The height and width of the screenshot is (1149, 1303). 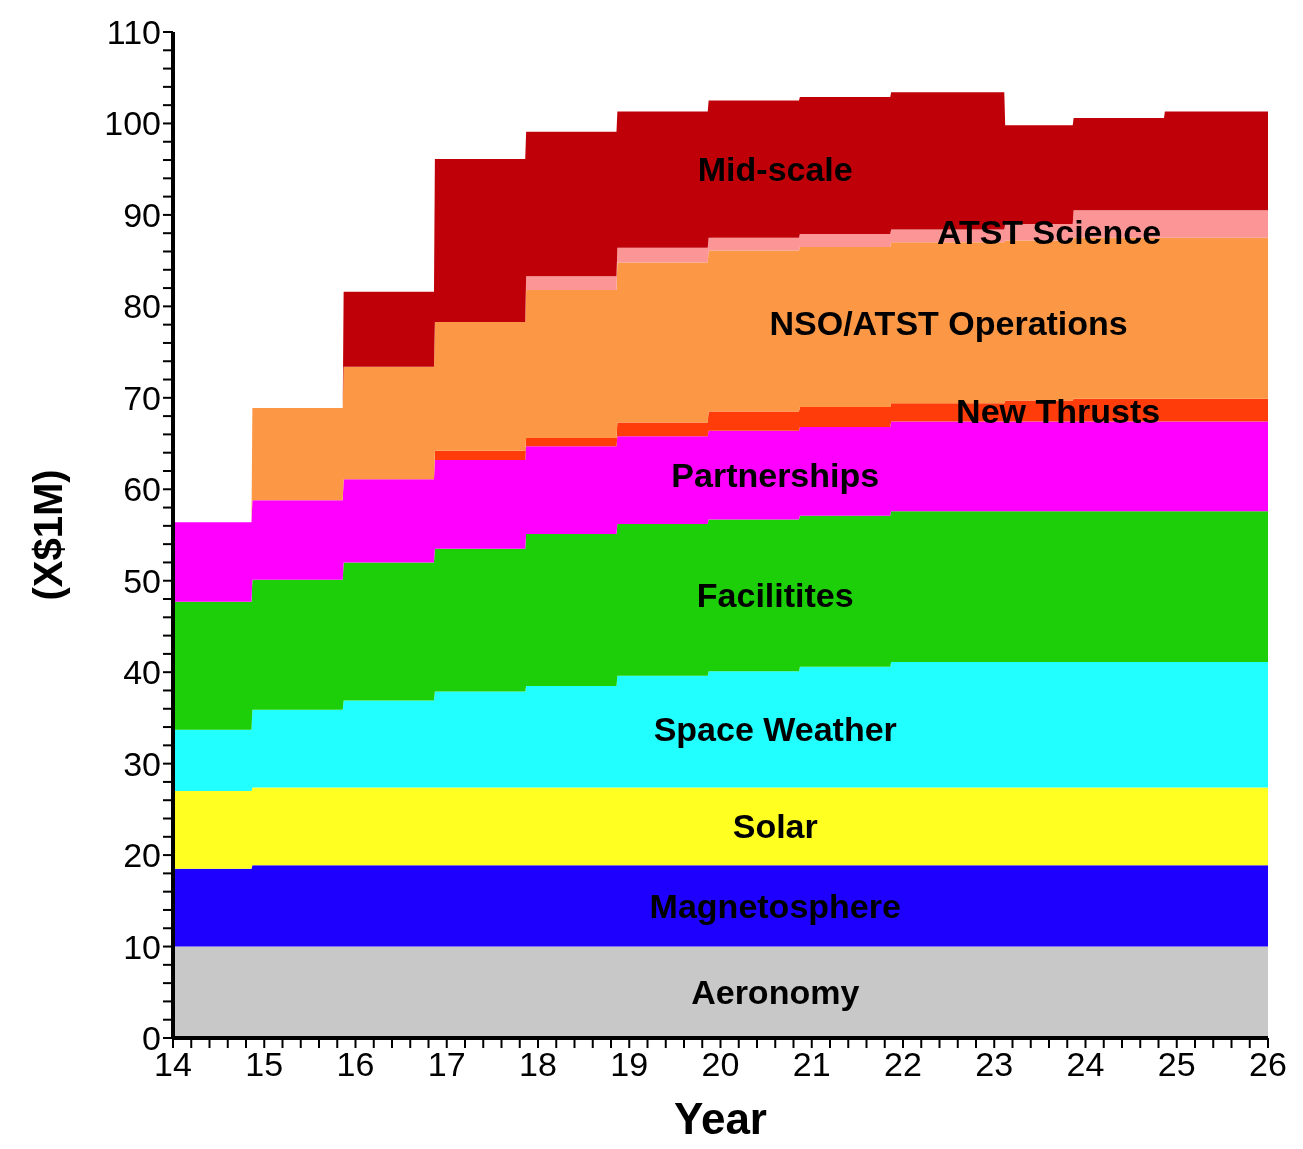 What do you see at coordinates (775, 475) in the screenshot?
I see `series-label: Partnerships` at bounding box center [775, 475].